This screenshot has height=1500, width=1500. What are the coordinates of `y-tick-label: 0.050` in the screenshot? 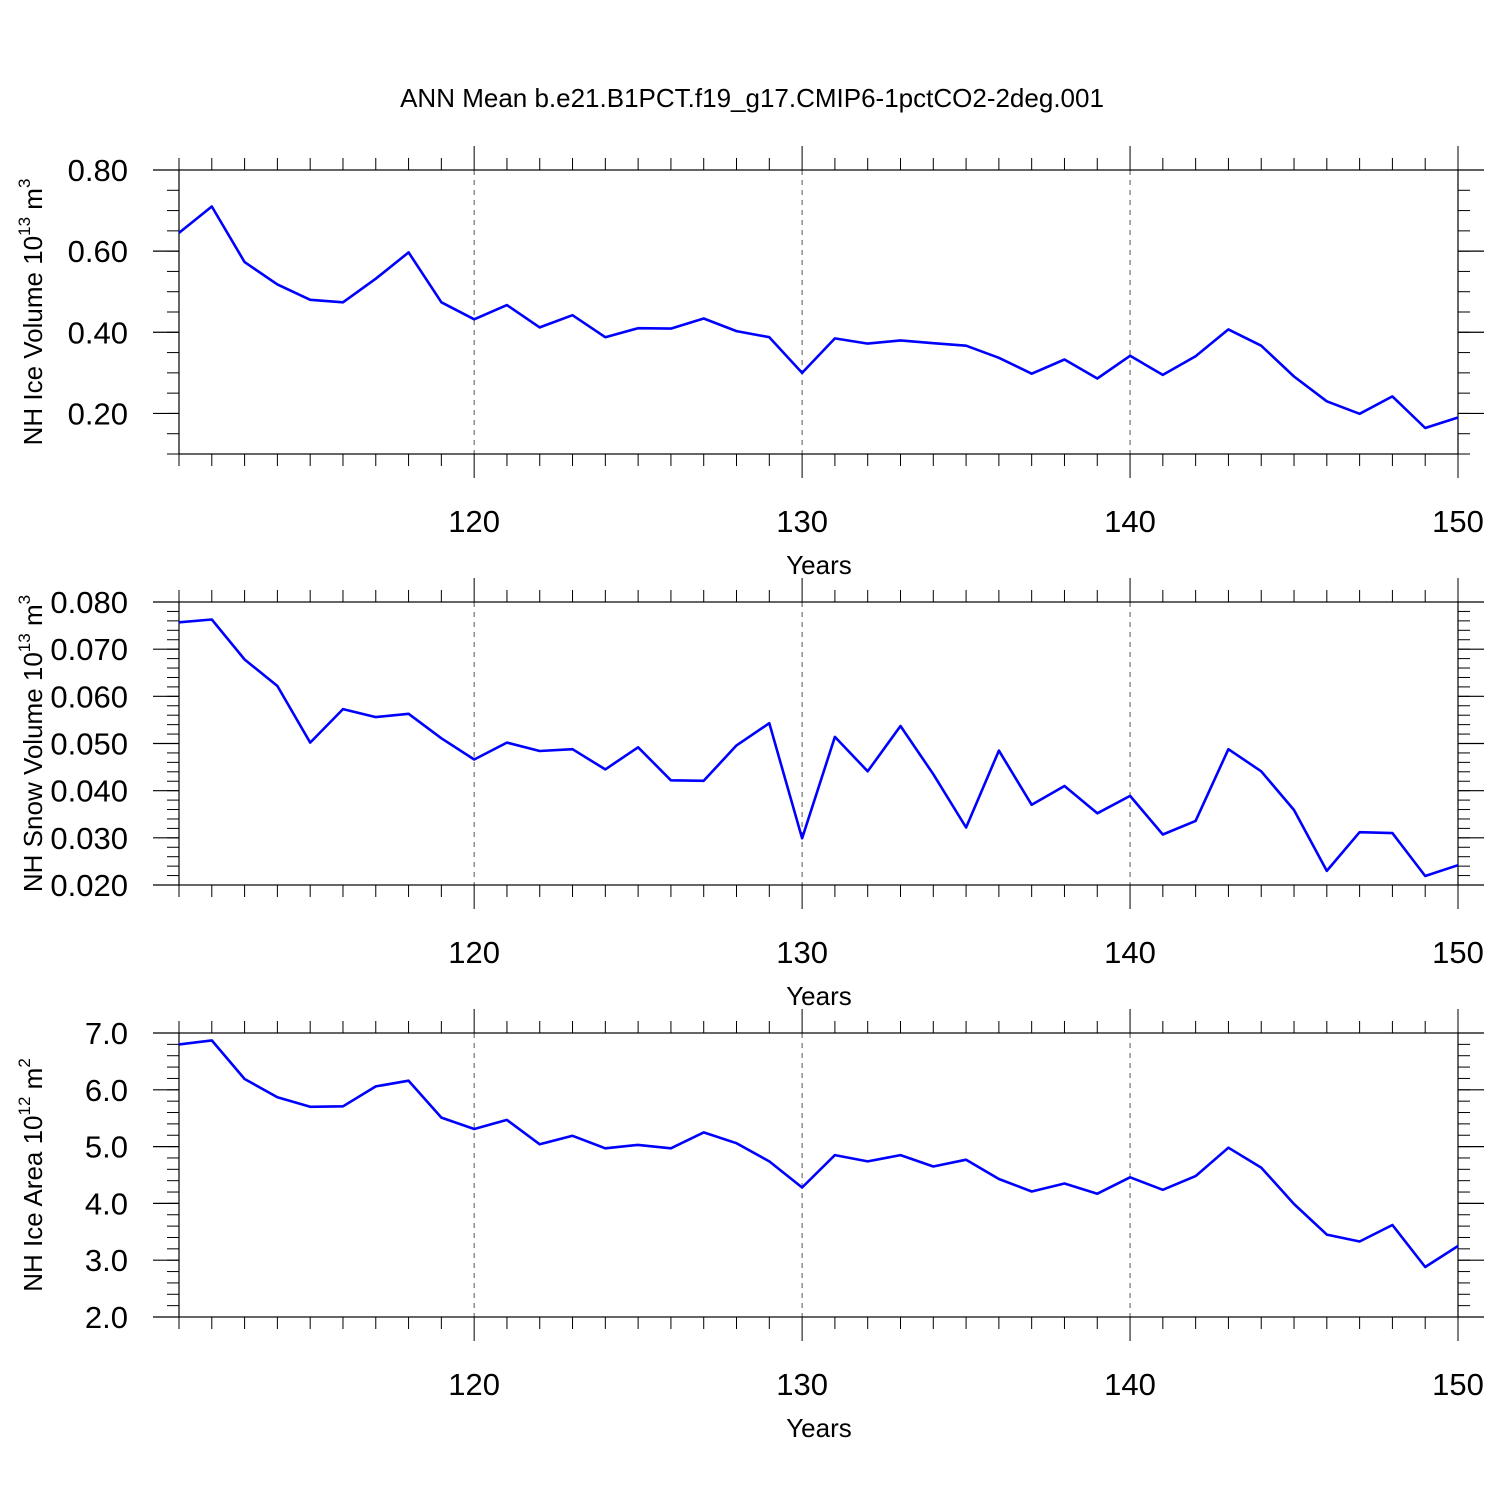 It's located at (89, 744).